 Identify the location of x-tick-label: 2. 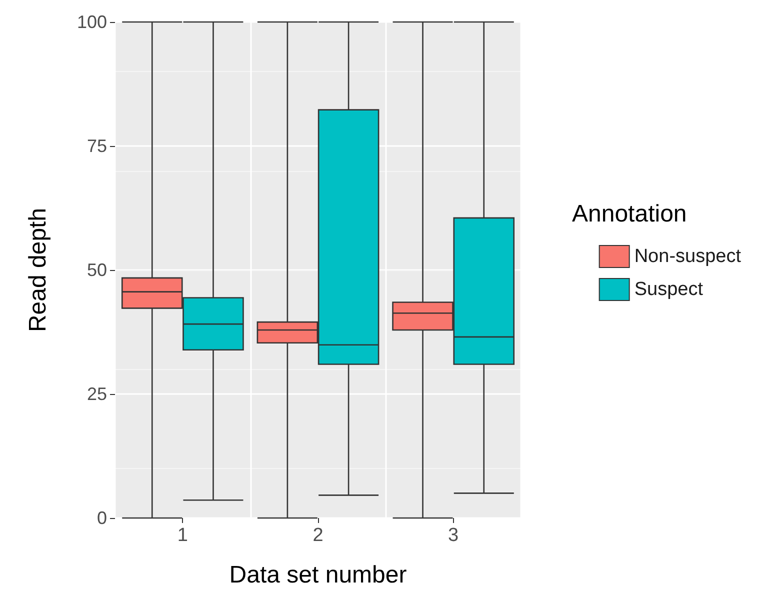
(318, 535).